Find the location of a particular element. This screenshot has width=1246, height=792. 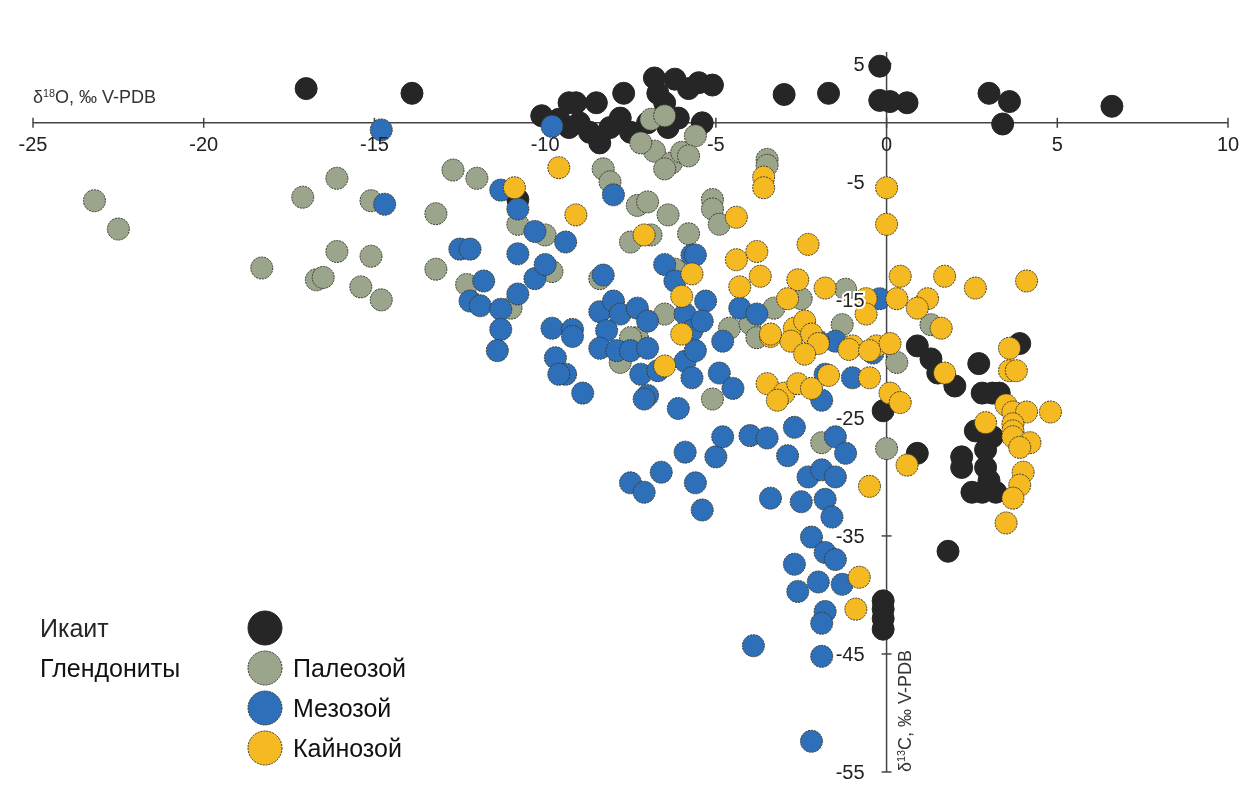

y-tick-label: -15 is located at coordinates (850, 299).